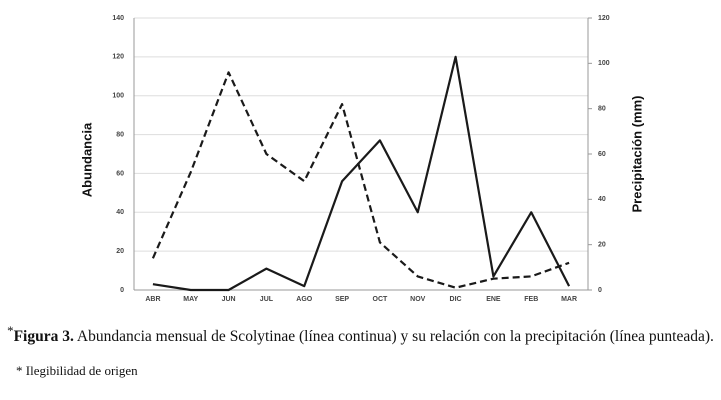 This screenshot has width=721, height=400. What do you see at coordinates (604, 63) in the screenshot?
I see `y2-tick-label: 100` at bounding box center [604, 63].